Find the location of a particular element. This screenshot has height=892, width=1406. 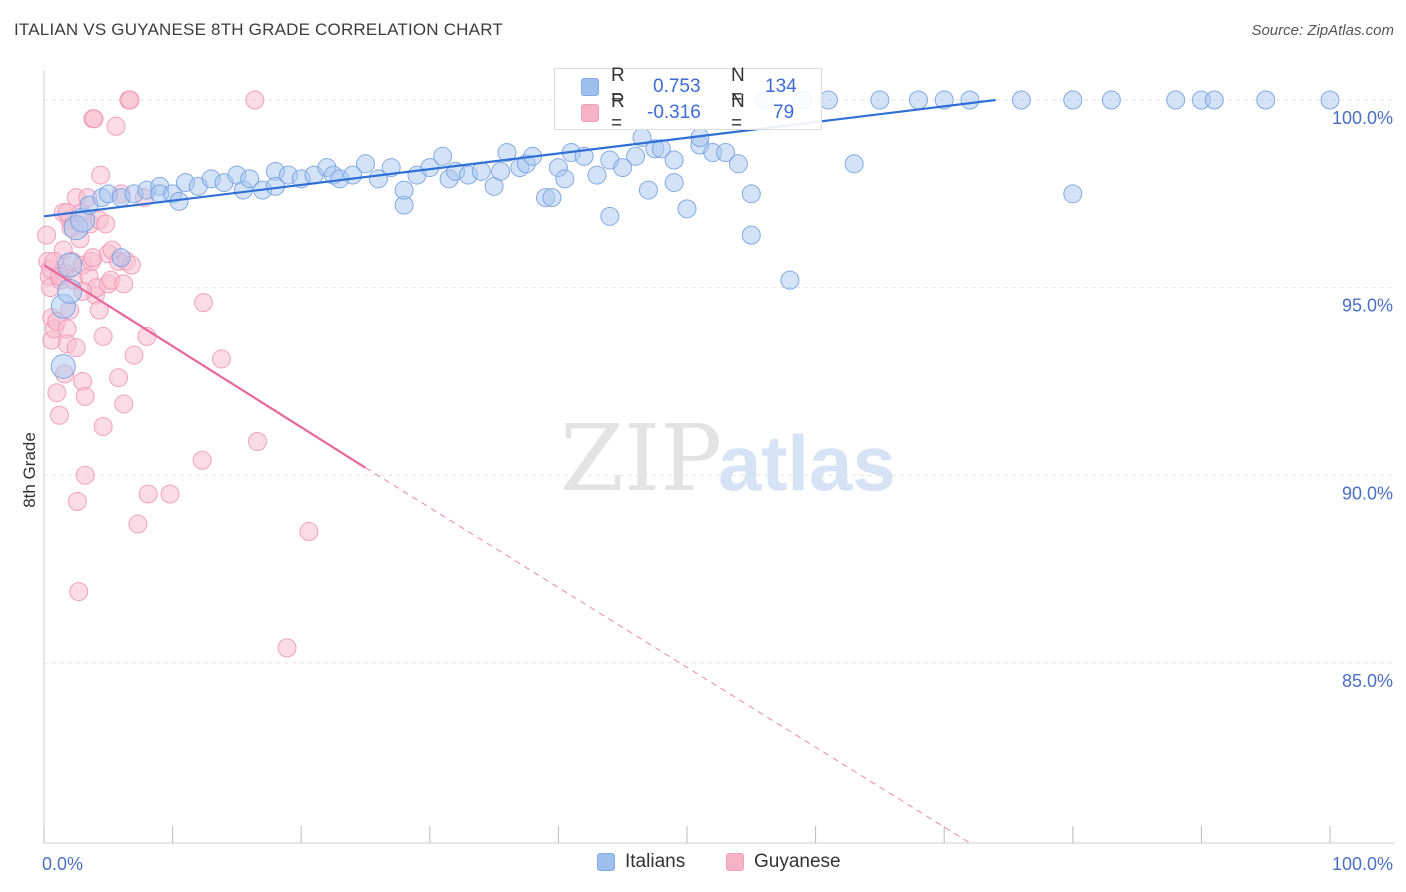

watermark-zip: ZIP is located at coordinates (641, 458).